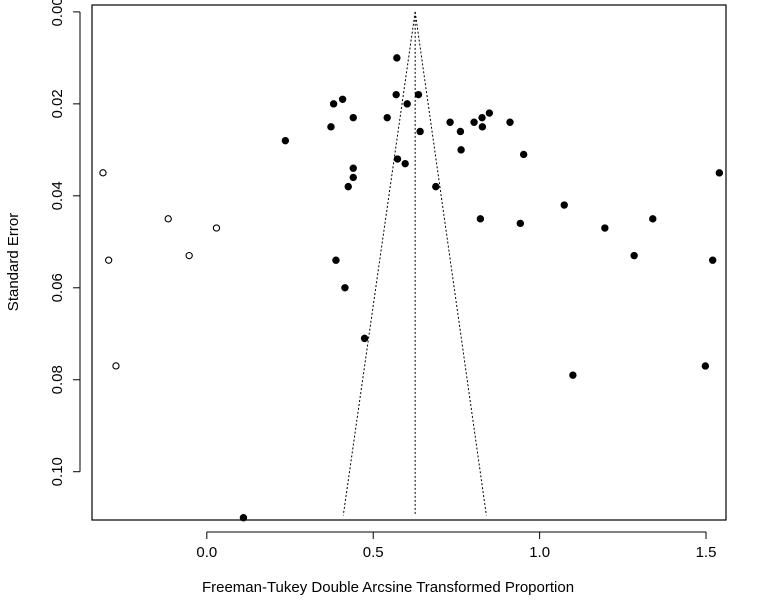 The width and height of the screenshot is (765, 606). What do you see at coordinates (57, 195) in the screenshot?
I see `y-tick-label: 0.04` at bounding box center [57, 195].